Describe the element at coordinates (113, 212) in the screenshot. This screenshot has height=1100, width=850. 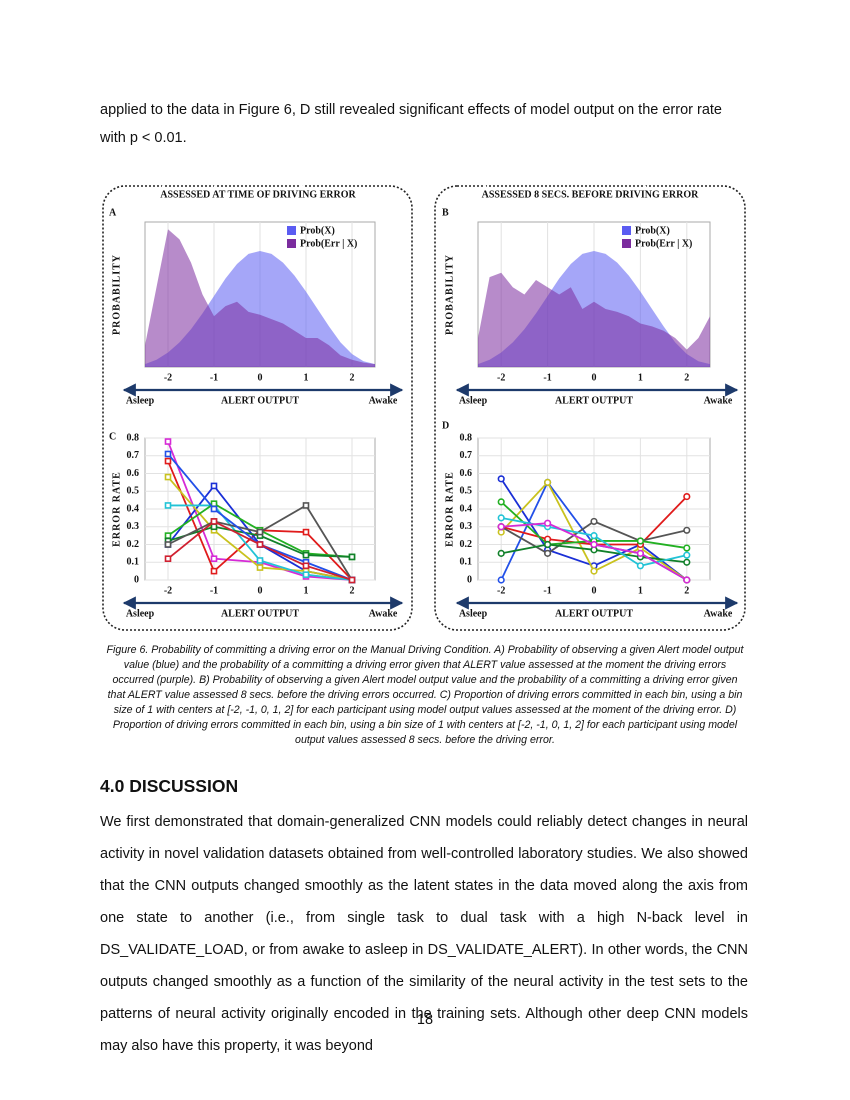
I see `panel-label: A` at that location.